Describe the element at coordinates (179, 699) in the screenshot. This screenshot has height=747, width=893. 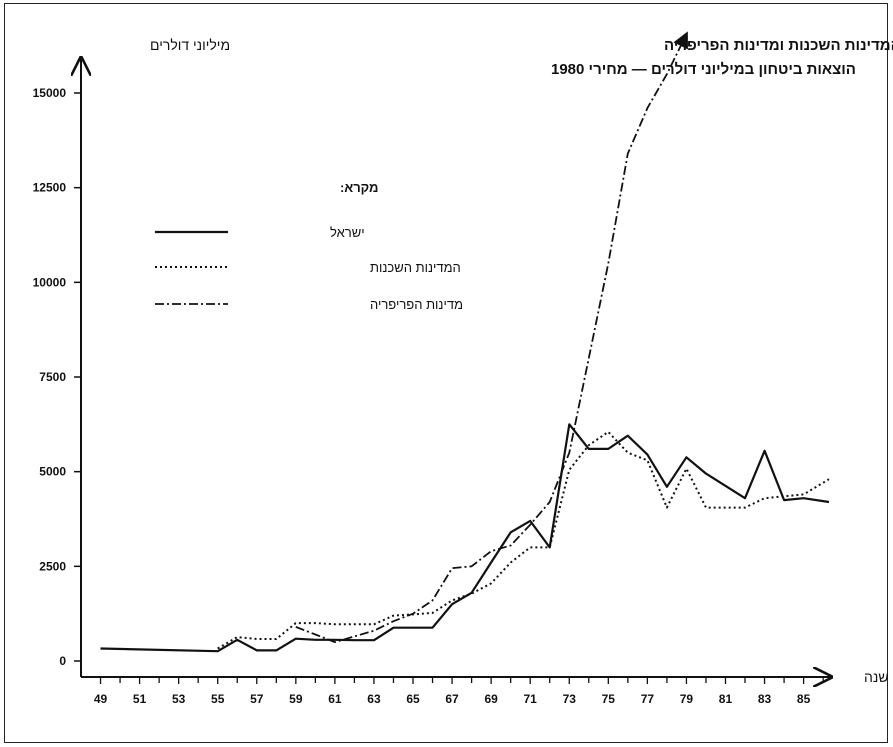
I see `x-tick-label: 53` at that location.